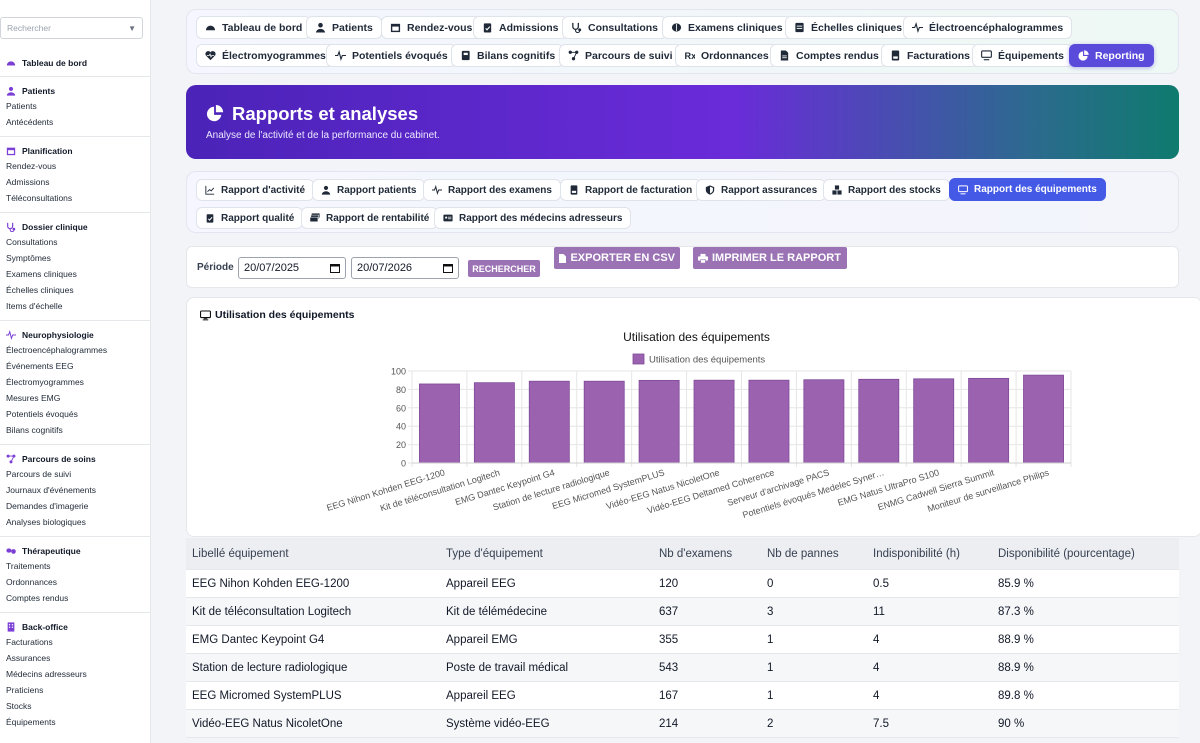 The image size is (1200, 743). I want to click on tab-label: Examens cliniques, so click(735, 27).